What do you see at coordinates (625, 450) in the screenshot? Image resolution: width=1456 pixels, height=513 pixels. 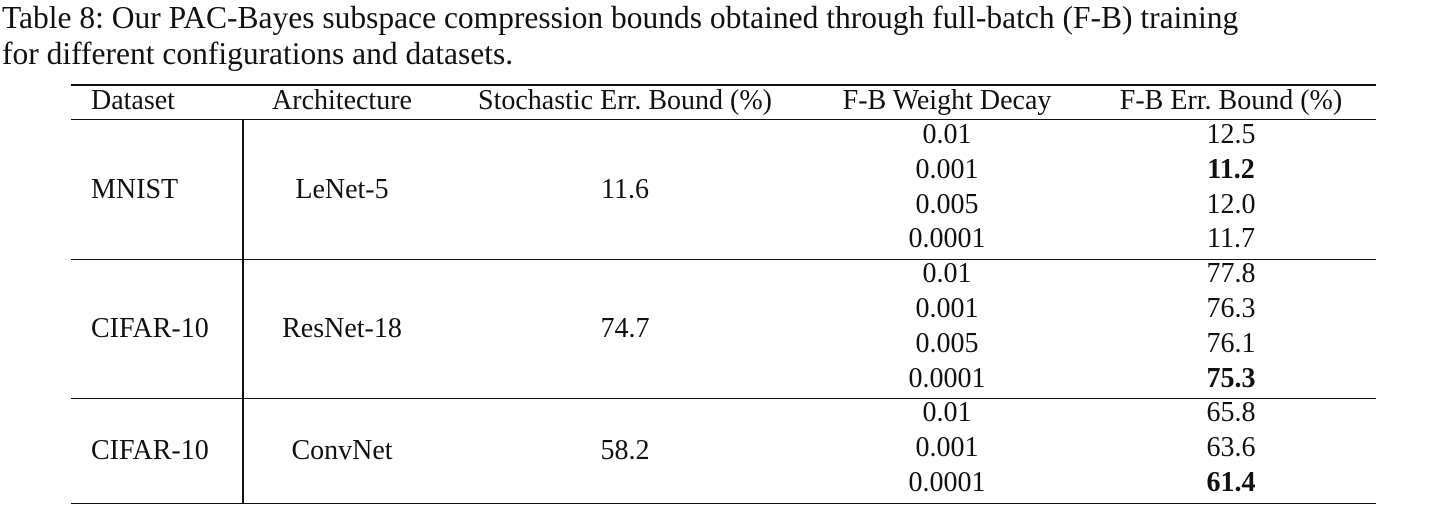 I see `stochastic-err-cell: 58.2` at bounding box center [625, 450].